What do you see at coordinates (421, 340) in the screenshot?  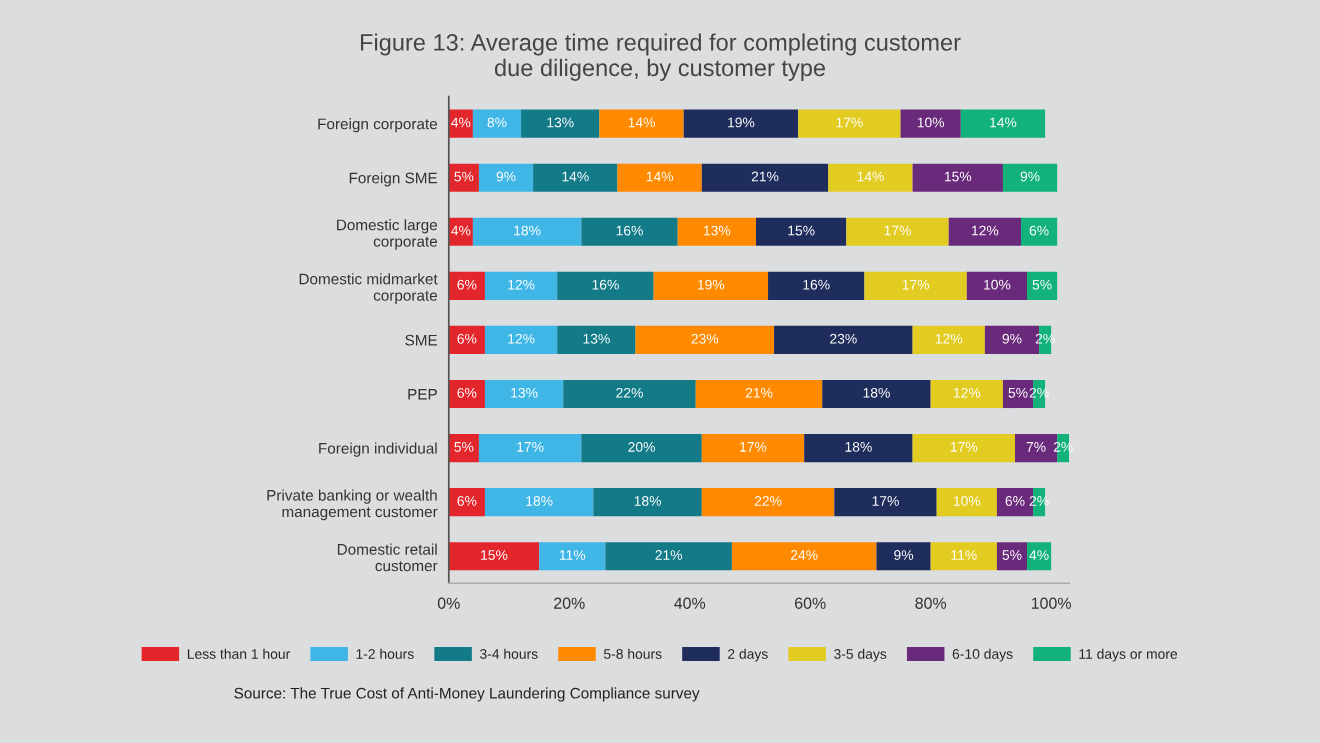 I see `y-tick-label: SME` at bounding box center [421, 340].